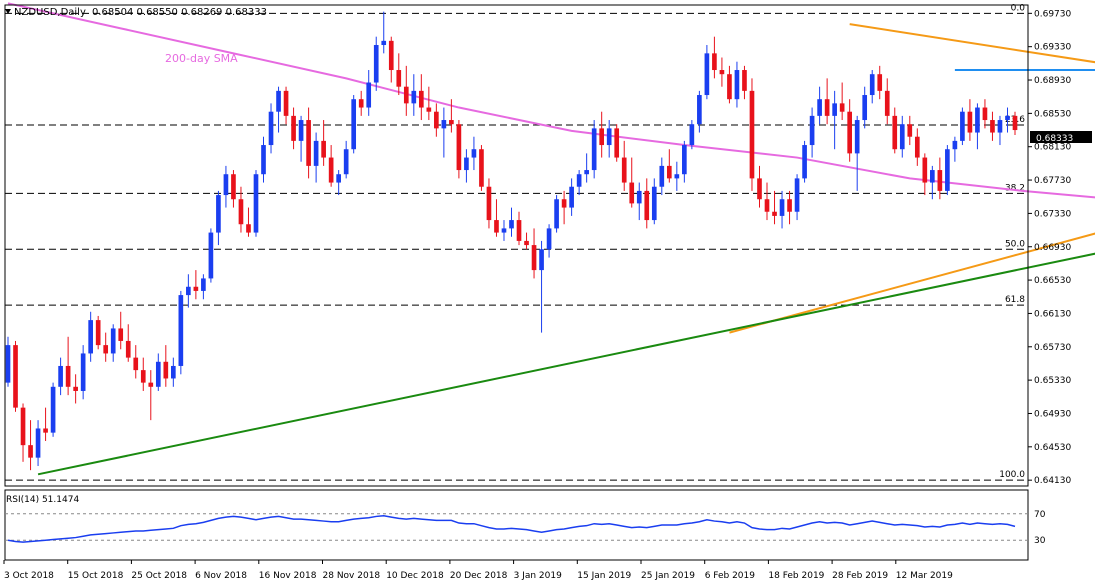  What do you see at coordinates (1052, 181) in the screenshot?
I see `y-tick-label: 0.67730` at bounding box center [1052, 181].